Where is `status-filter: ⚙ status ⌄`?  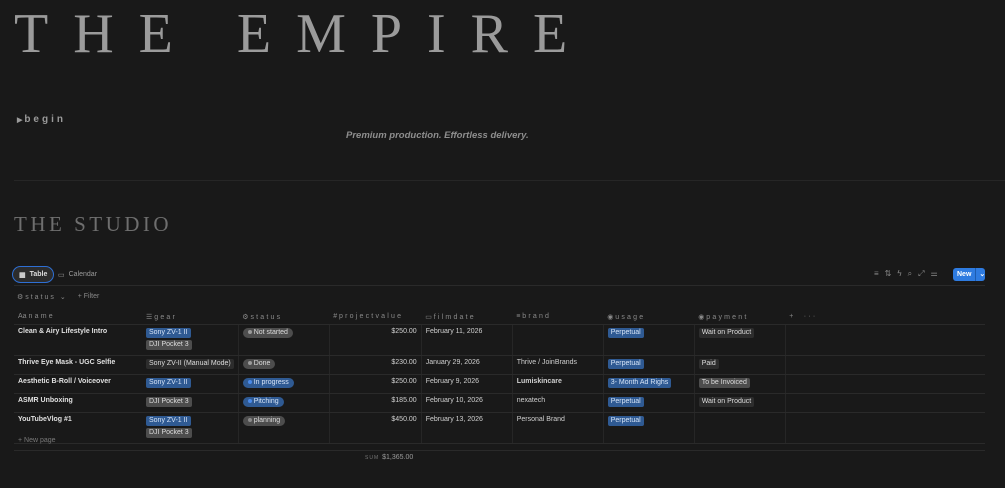
status-filter: ⚙ status ⌄ is located at coordinates (42, 297).